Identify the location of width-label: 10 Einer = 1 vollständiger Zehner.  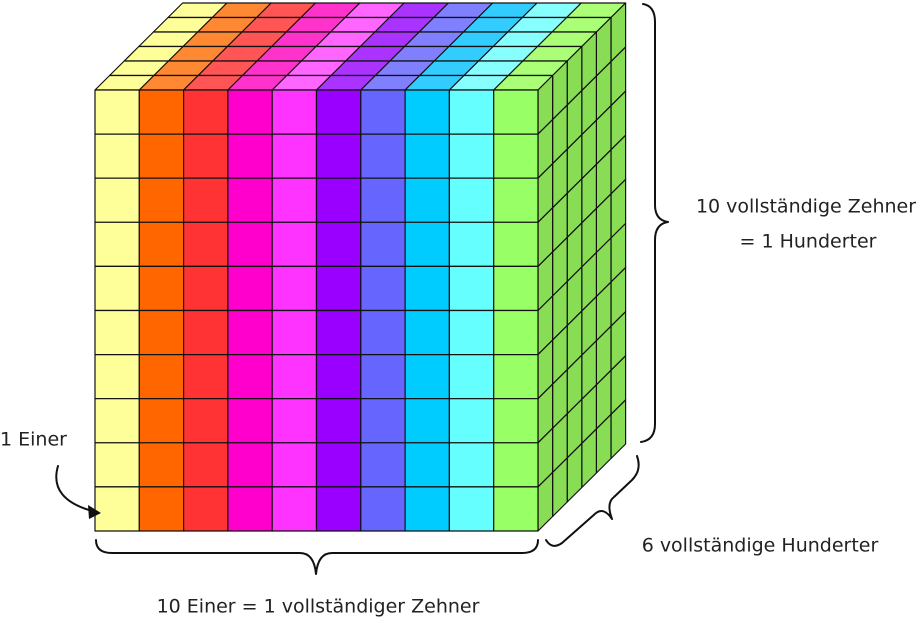
(318, 607).